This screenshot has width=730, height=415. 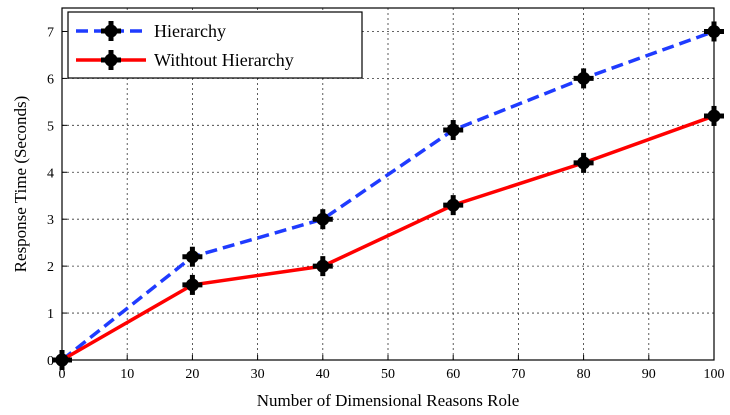 I want to click on y-tick-label: 4, so click(x=50, y=173).